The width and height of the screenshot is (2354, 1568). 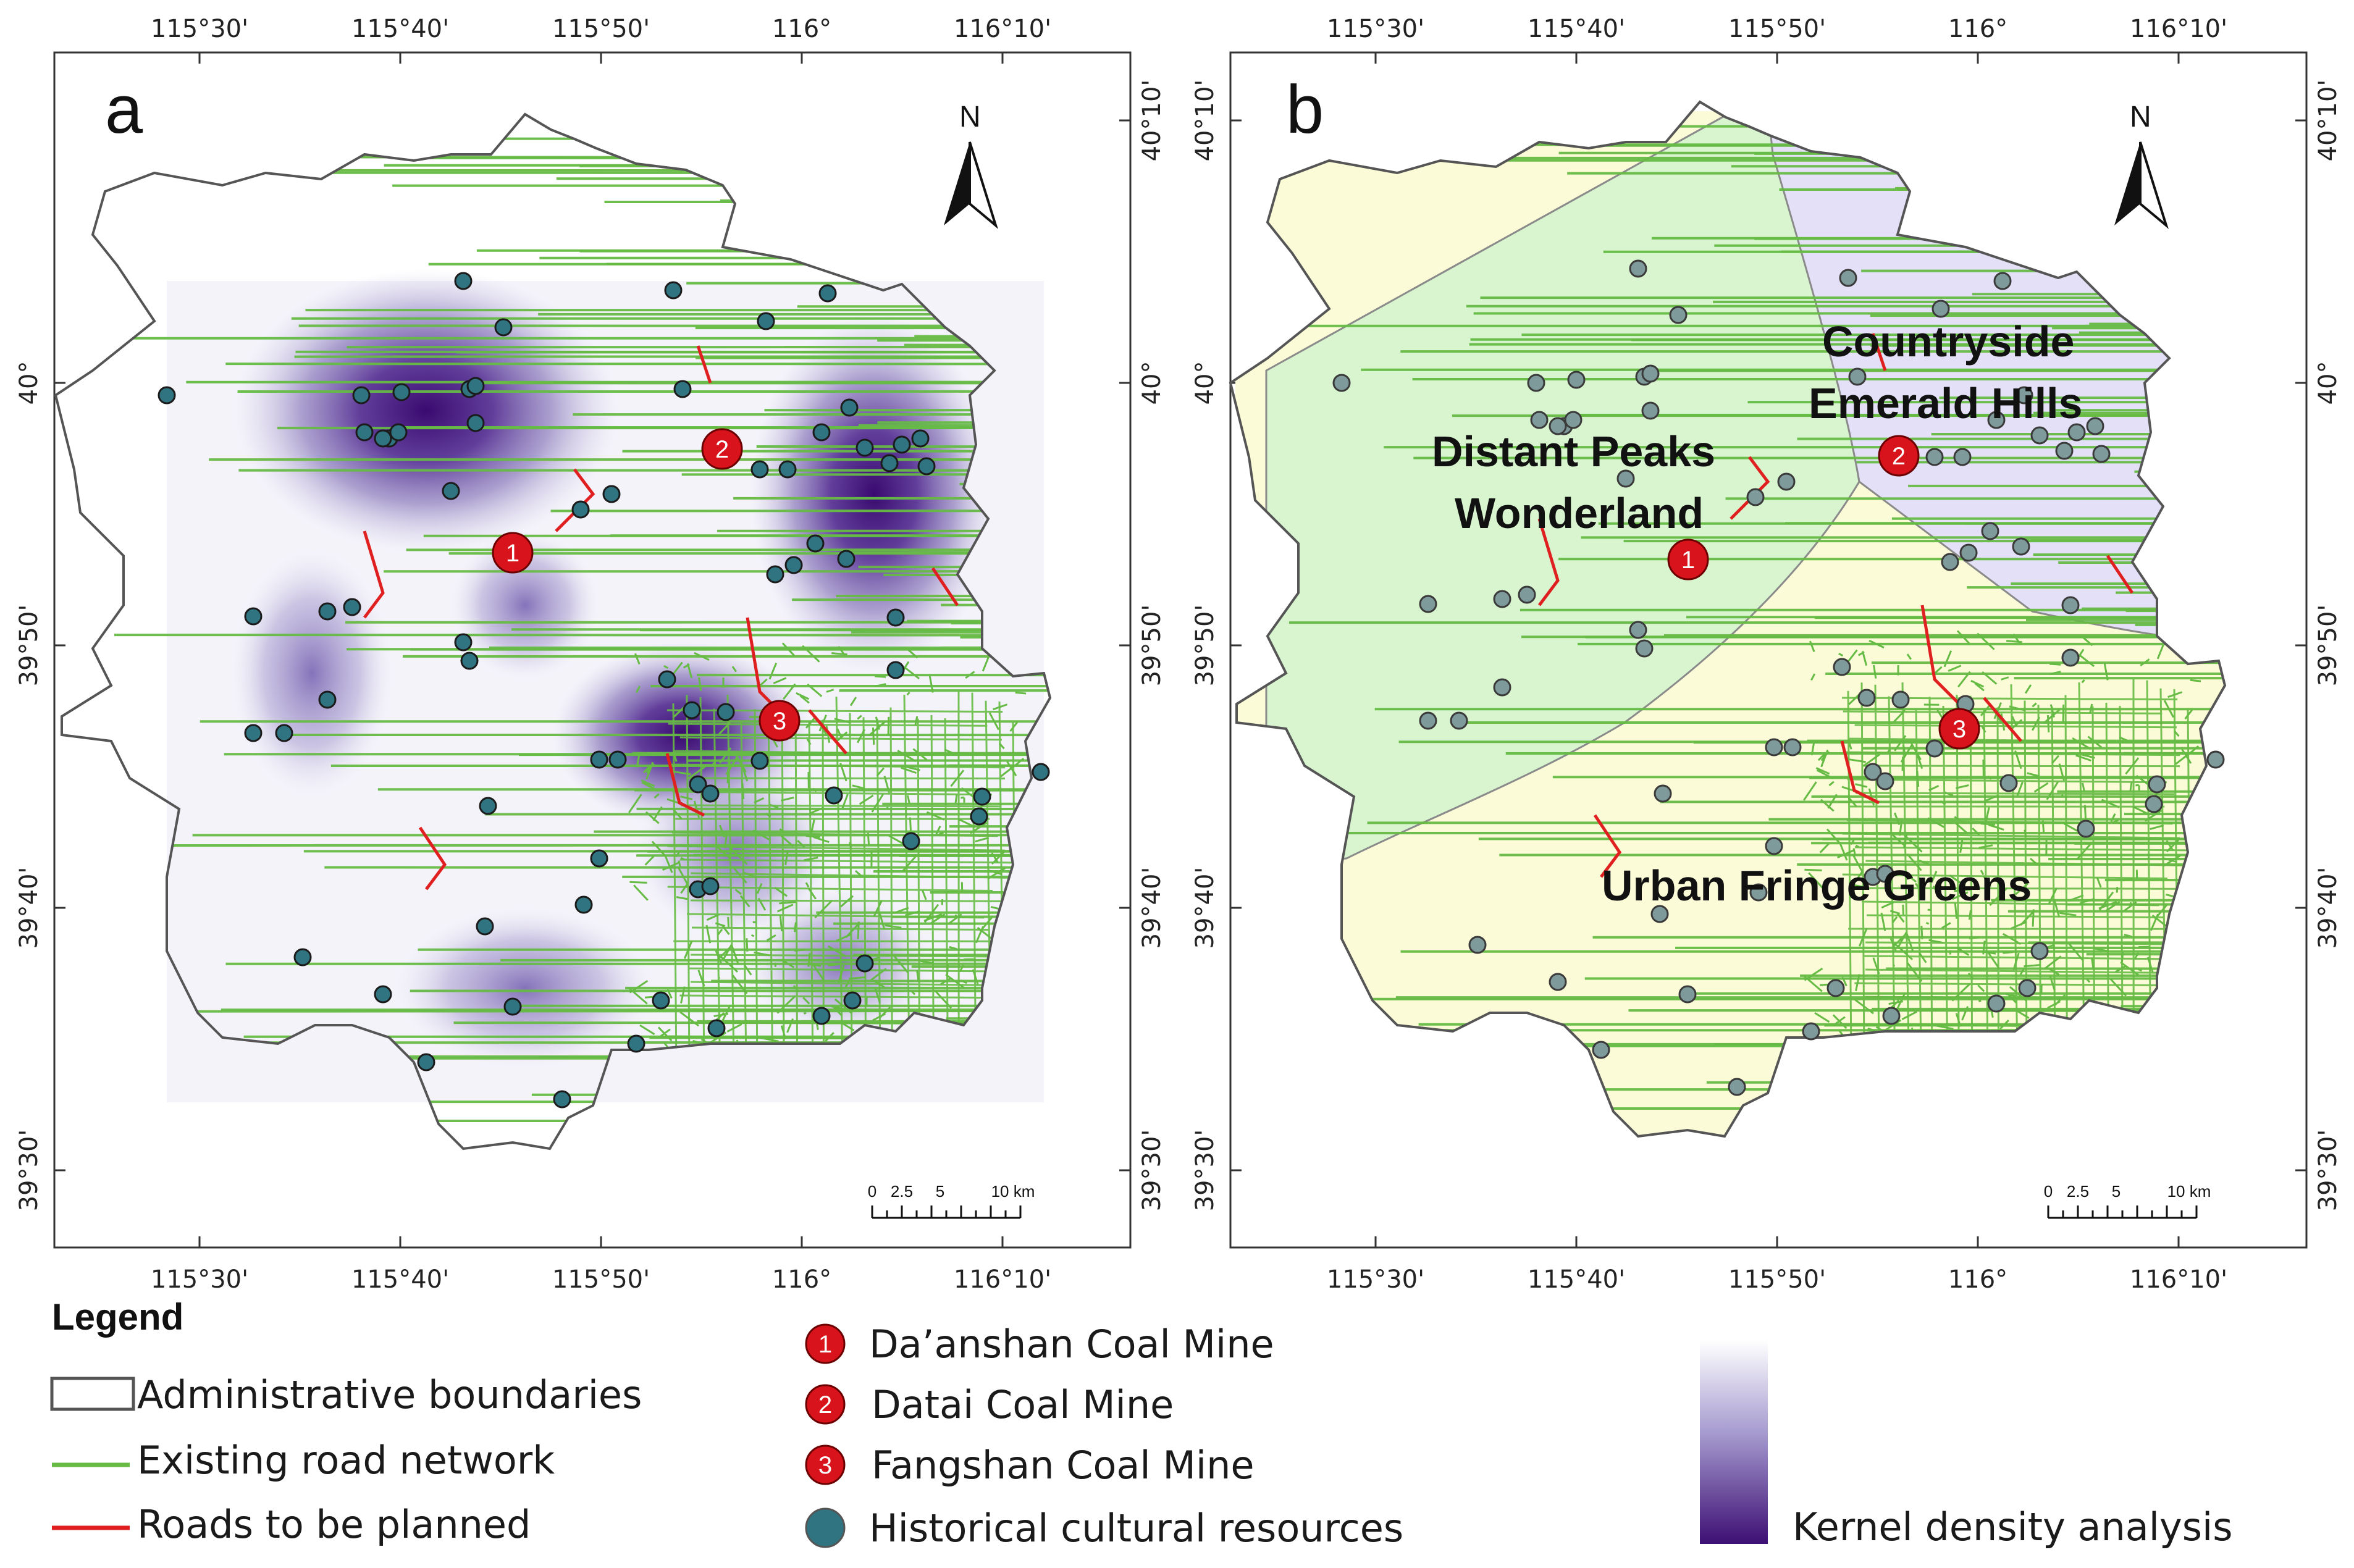 What do you see at coordinates (93, 1394) in the screenshot?
I see `legend-boundary-swatch` at bounding box center [93, 1394].